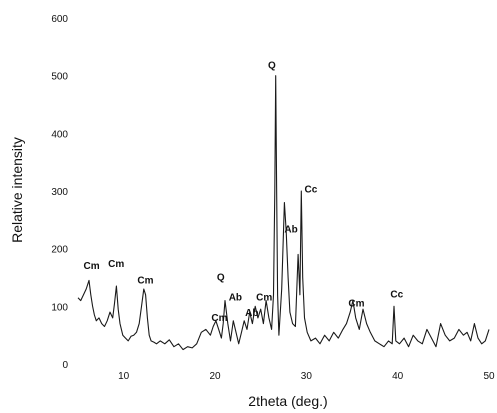 This screenshot has width=497, height=413. I want to click on y-tick-label: 100, so click(59, 307).